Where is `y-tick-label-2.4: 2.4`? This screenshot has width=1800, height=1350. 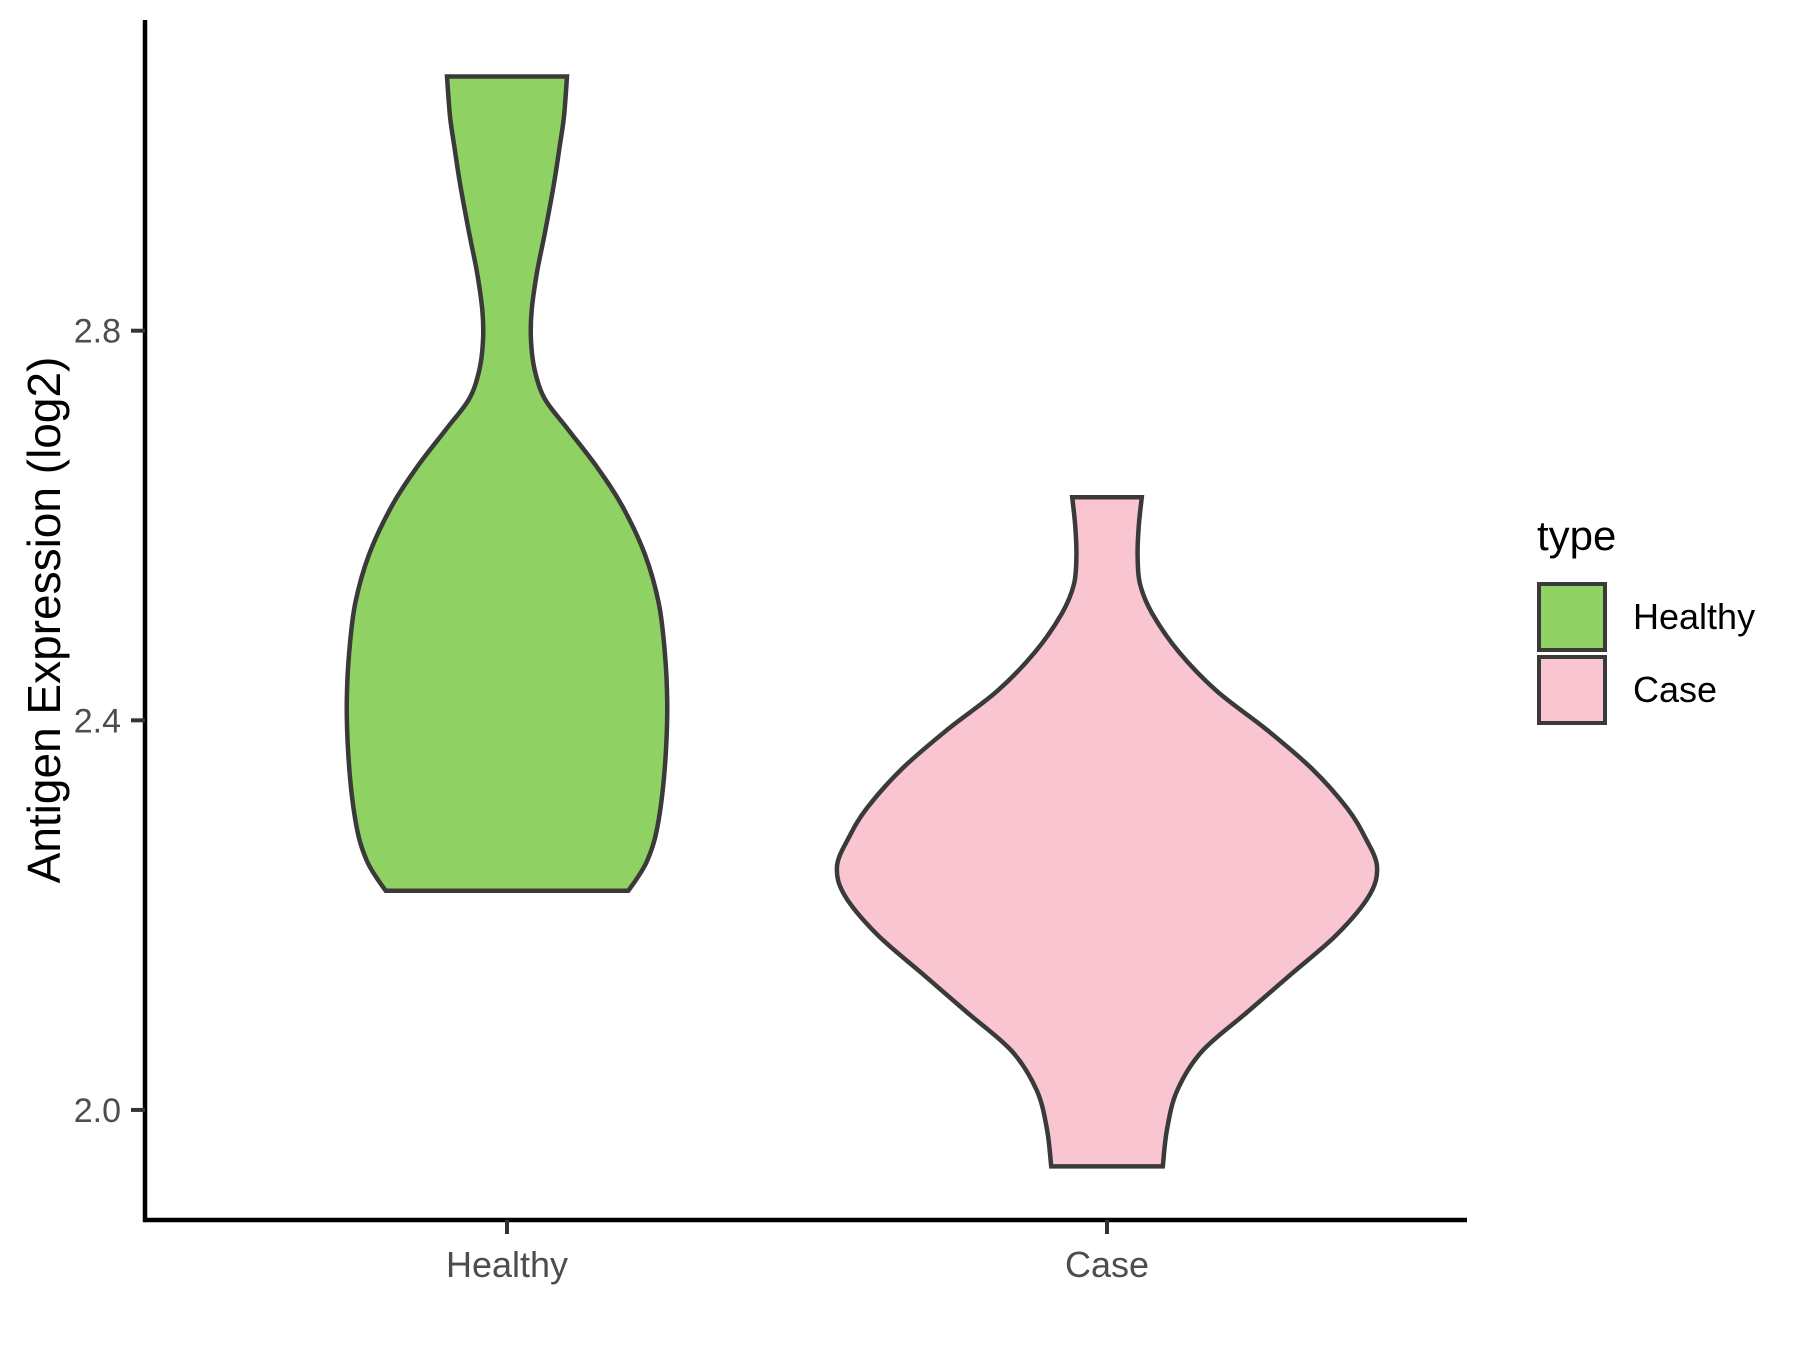
y-tick-label-2.4: 2.4 is located at coordinates (97, 721).